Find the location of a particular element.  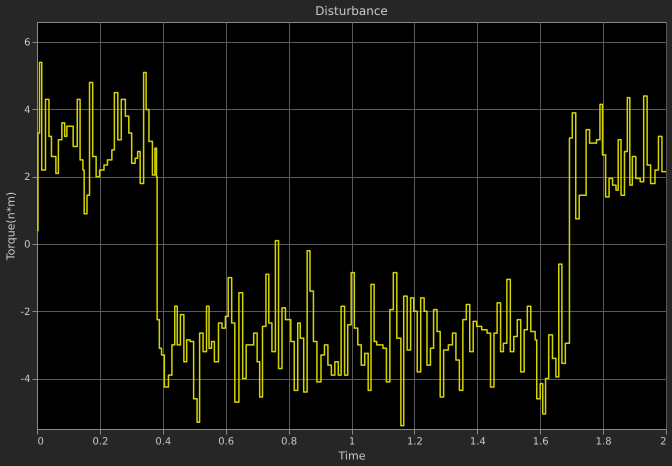

x-tick-label: 1.4 is located at coordinates (478, 442).